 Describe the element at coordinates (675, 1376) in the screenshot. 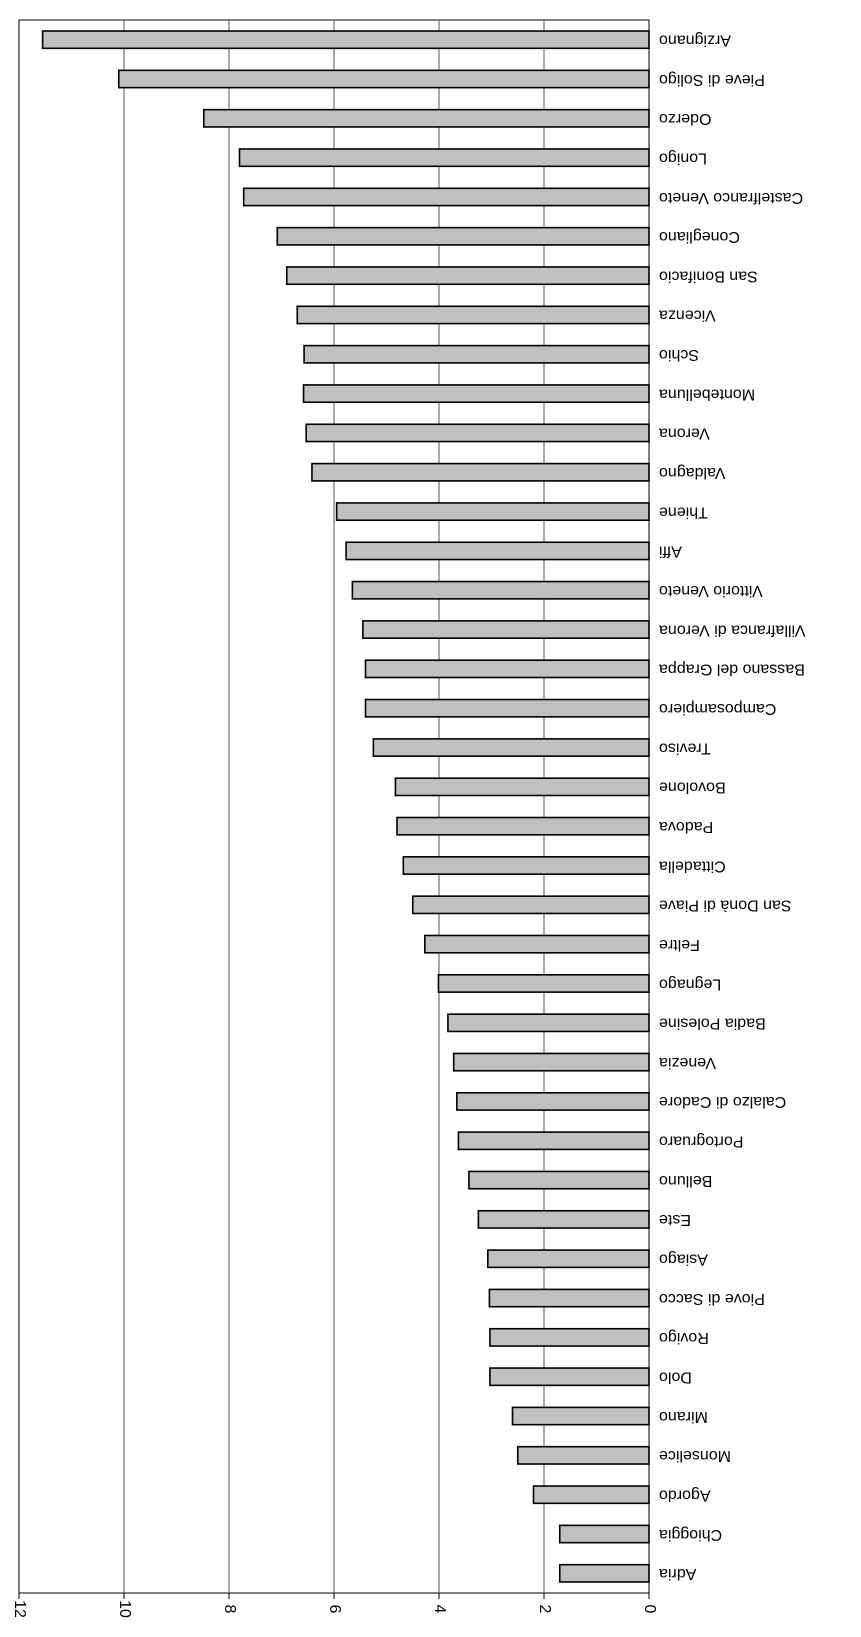

I see `category-label: Dolo` at that location.